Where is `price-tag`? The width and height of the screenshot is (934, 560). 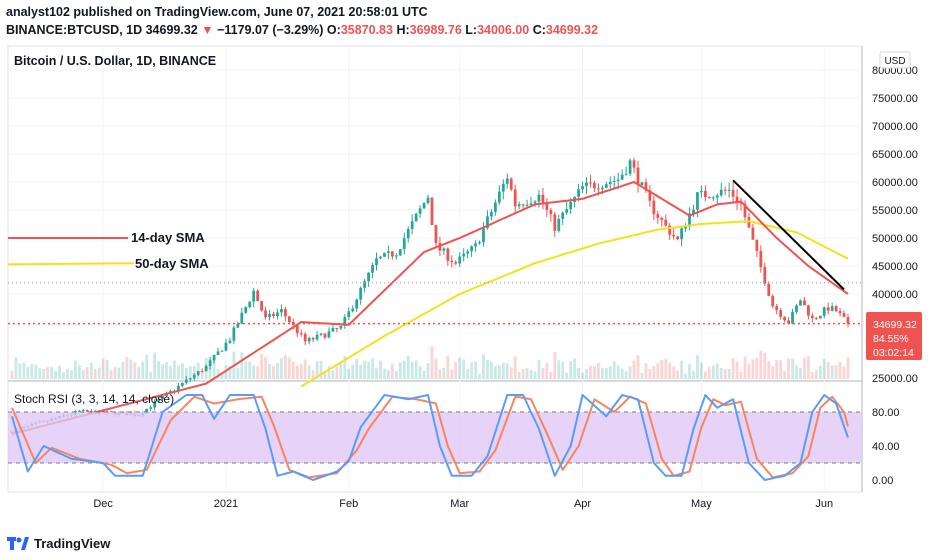
price-tag is located at coordinates (894, 336).